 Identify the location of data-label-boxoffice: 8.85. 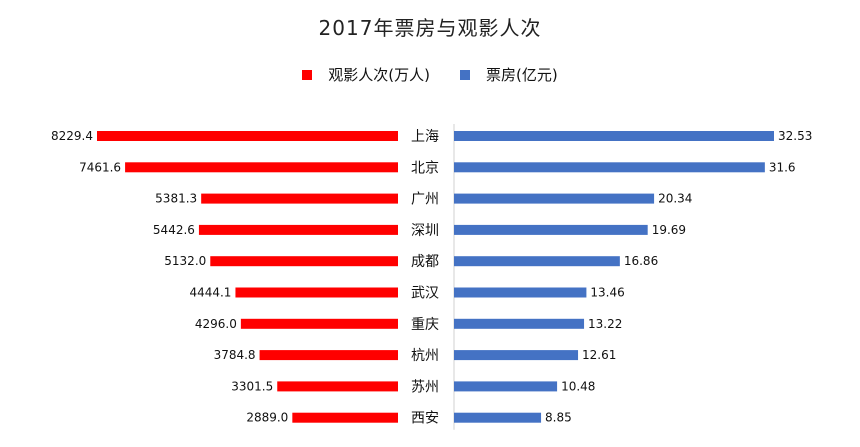
(558, 418).